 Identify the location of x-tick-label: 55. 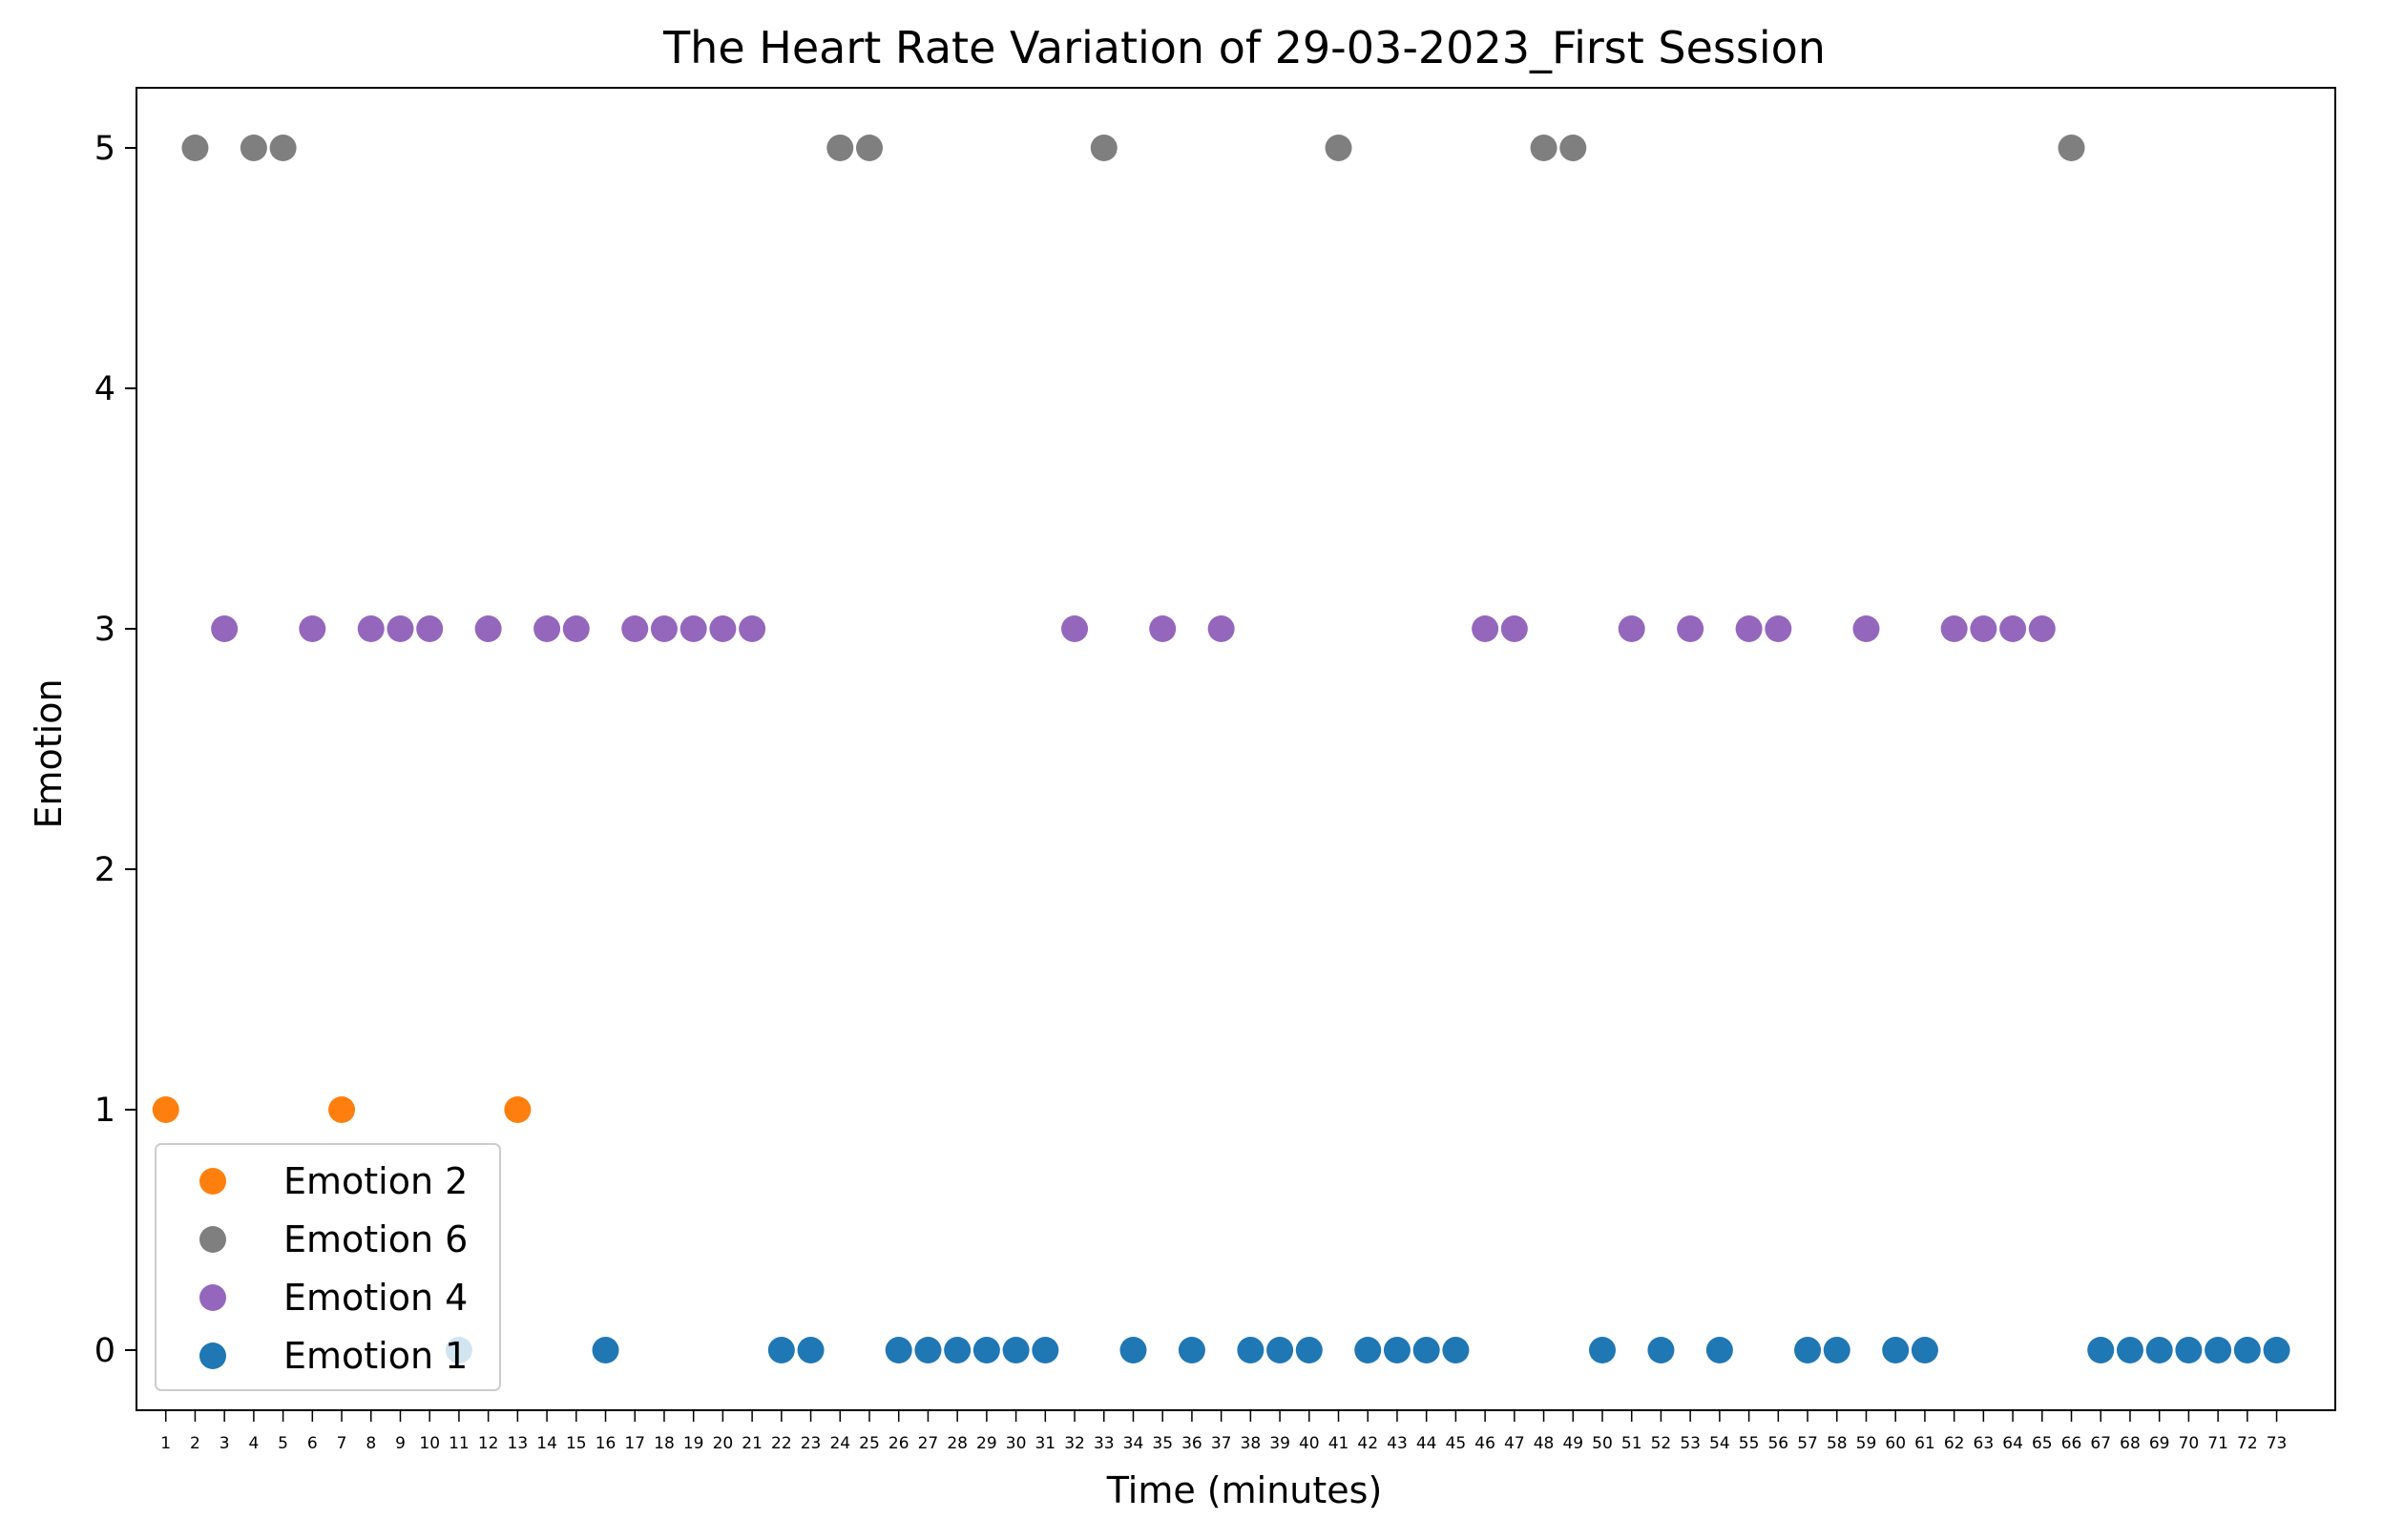
(1749, 1444).